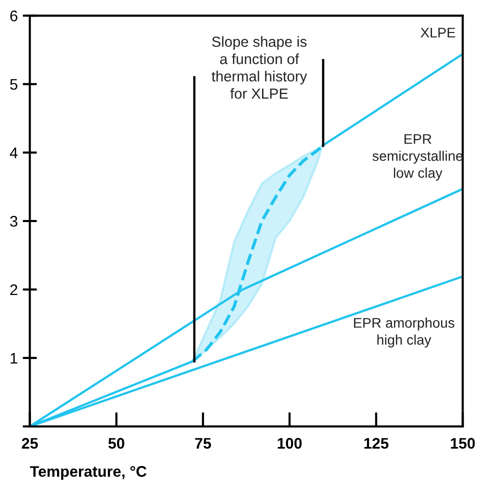  I want to click on y-tick-label: 3, so click(14, 221).